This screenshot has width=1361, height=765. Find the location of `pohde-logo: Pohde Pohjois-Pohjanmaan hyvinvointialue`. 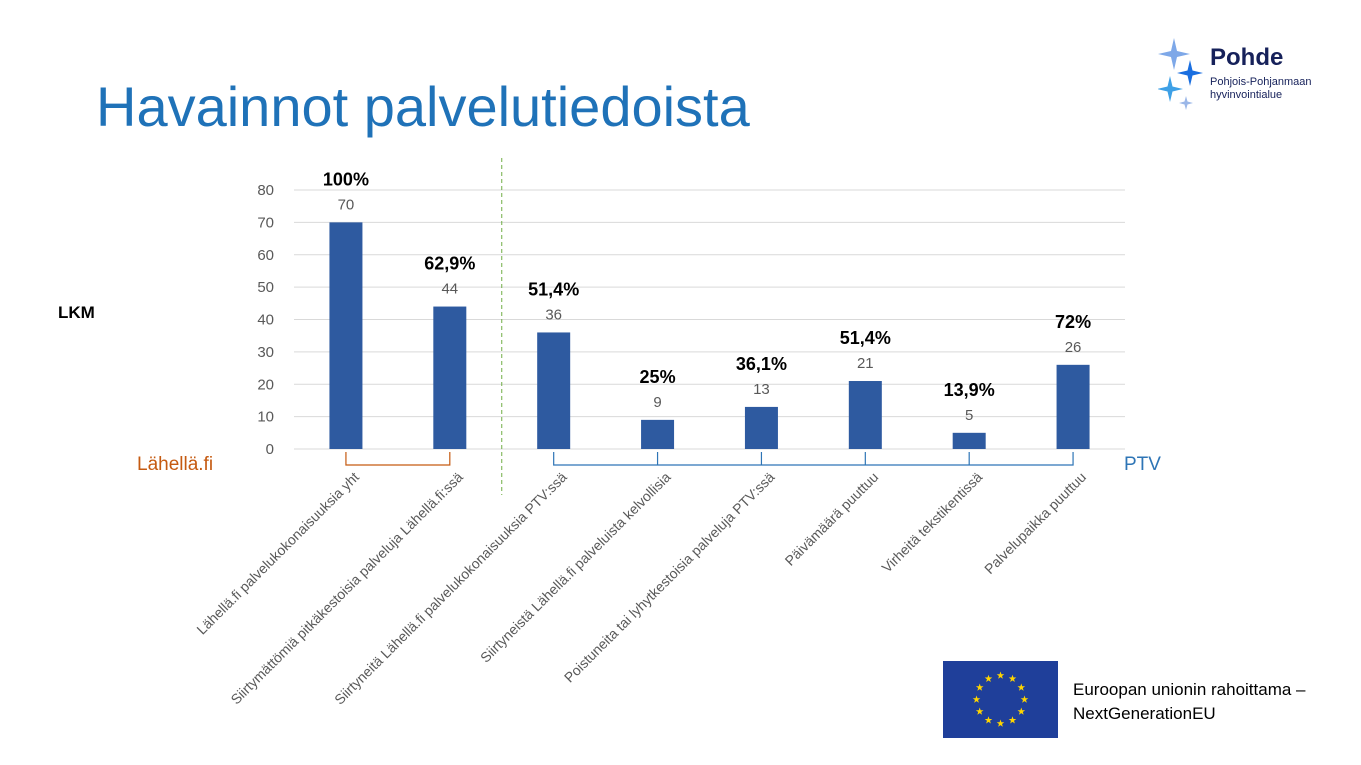

pohde-logo: Pohde Pohjois-Pohjanmaan hyvinvointialue is located at coordinates (1243, 75).